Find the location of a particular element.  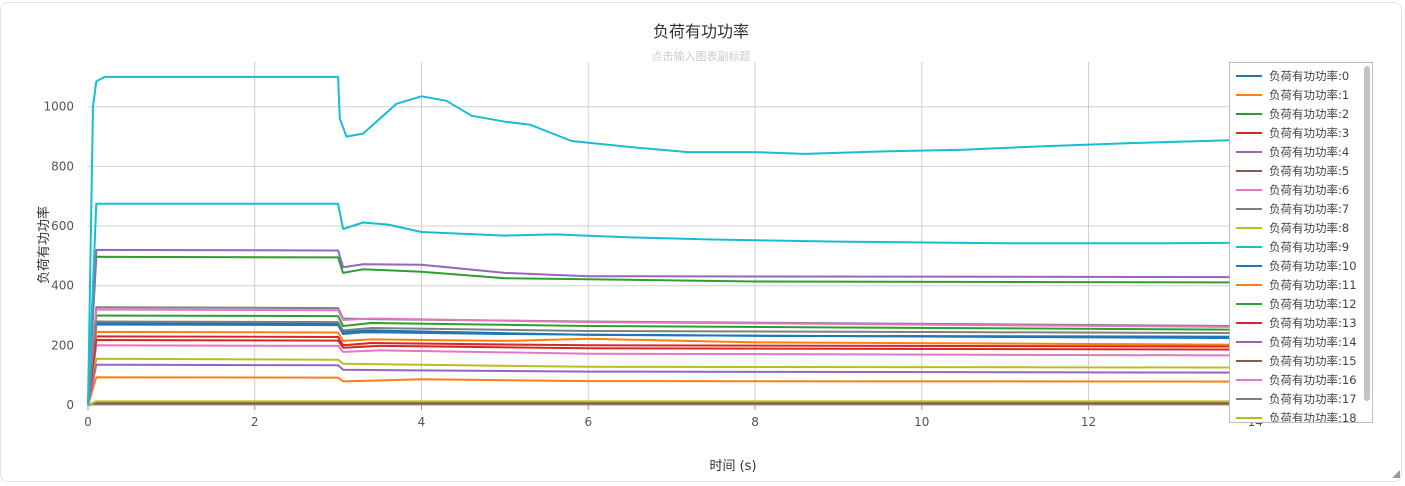

legend-label: 负荷有功功率:16 is located at coordinates (1313, 380).